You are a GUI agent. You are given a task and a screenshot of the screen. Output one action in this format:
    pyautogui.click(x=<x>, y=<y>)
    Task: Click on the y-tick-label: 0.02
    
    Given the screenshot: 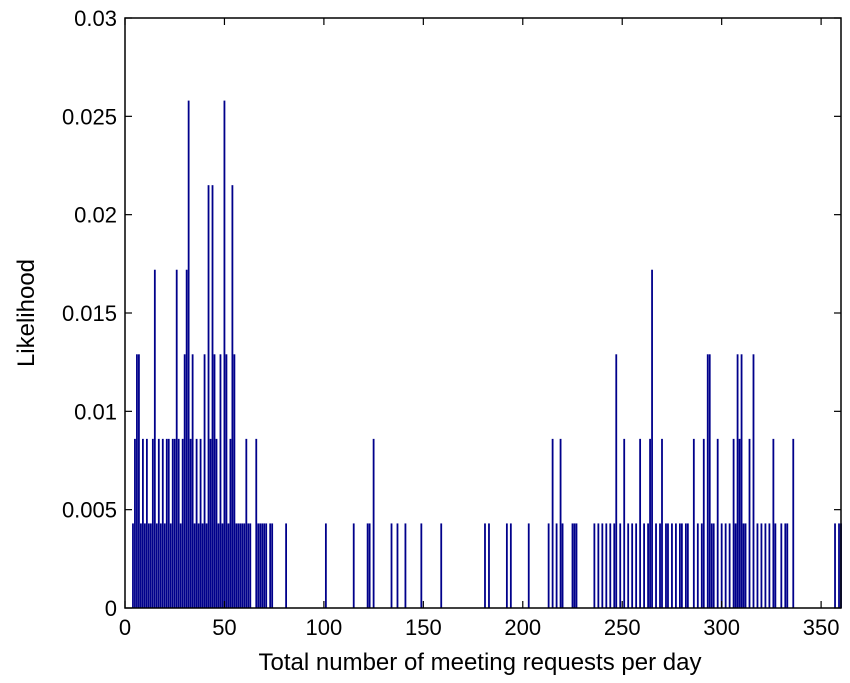 What is the action you would take?
    pyautogui.click(x=95, y=215)
    